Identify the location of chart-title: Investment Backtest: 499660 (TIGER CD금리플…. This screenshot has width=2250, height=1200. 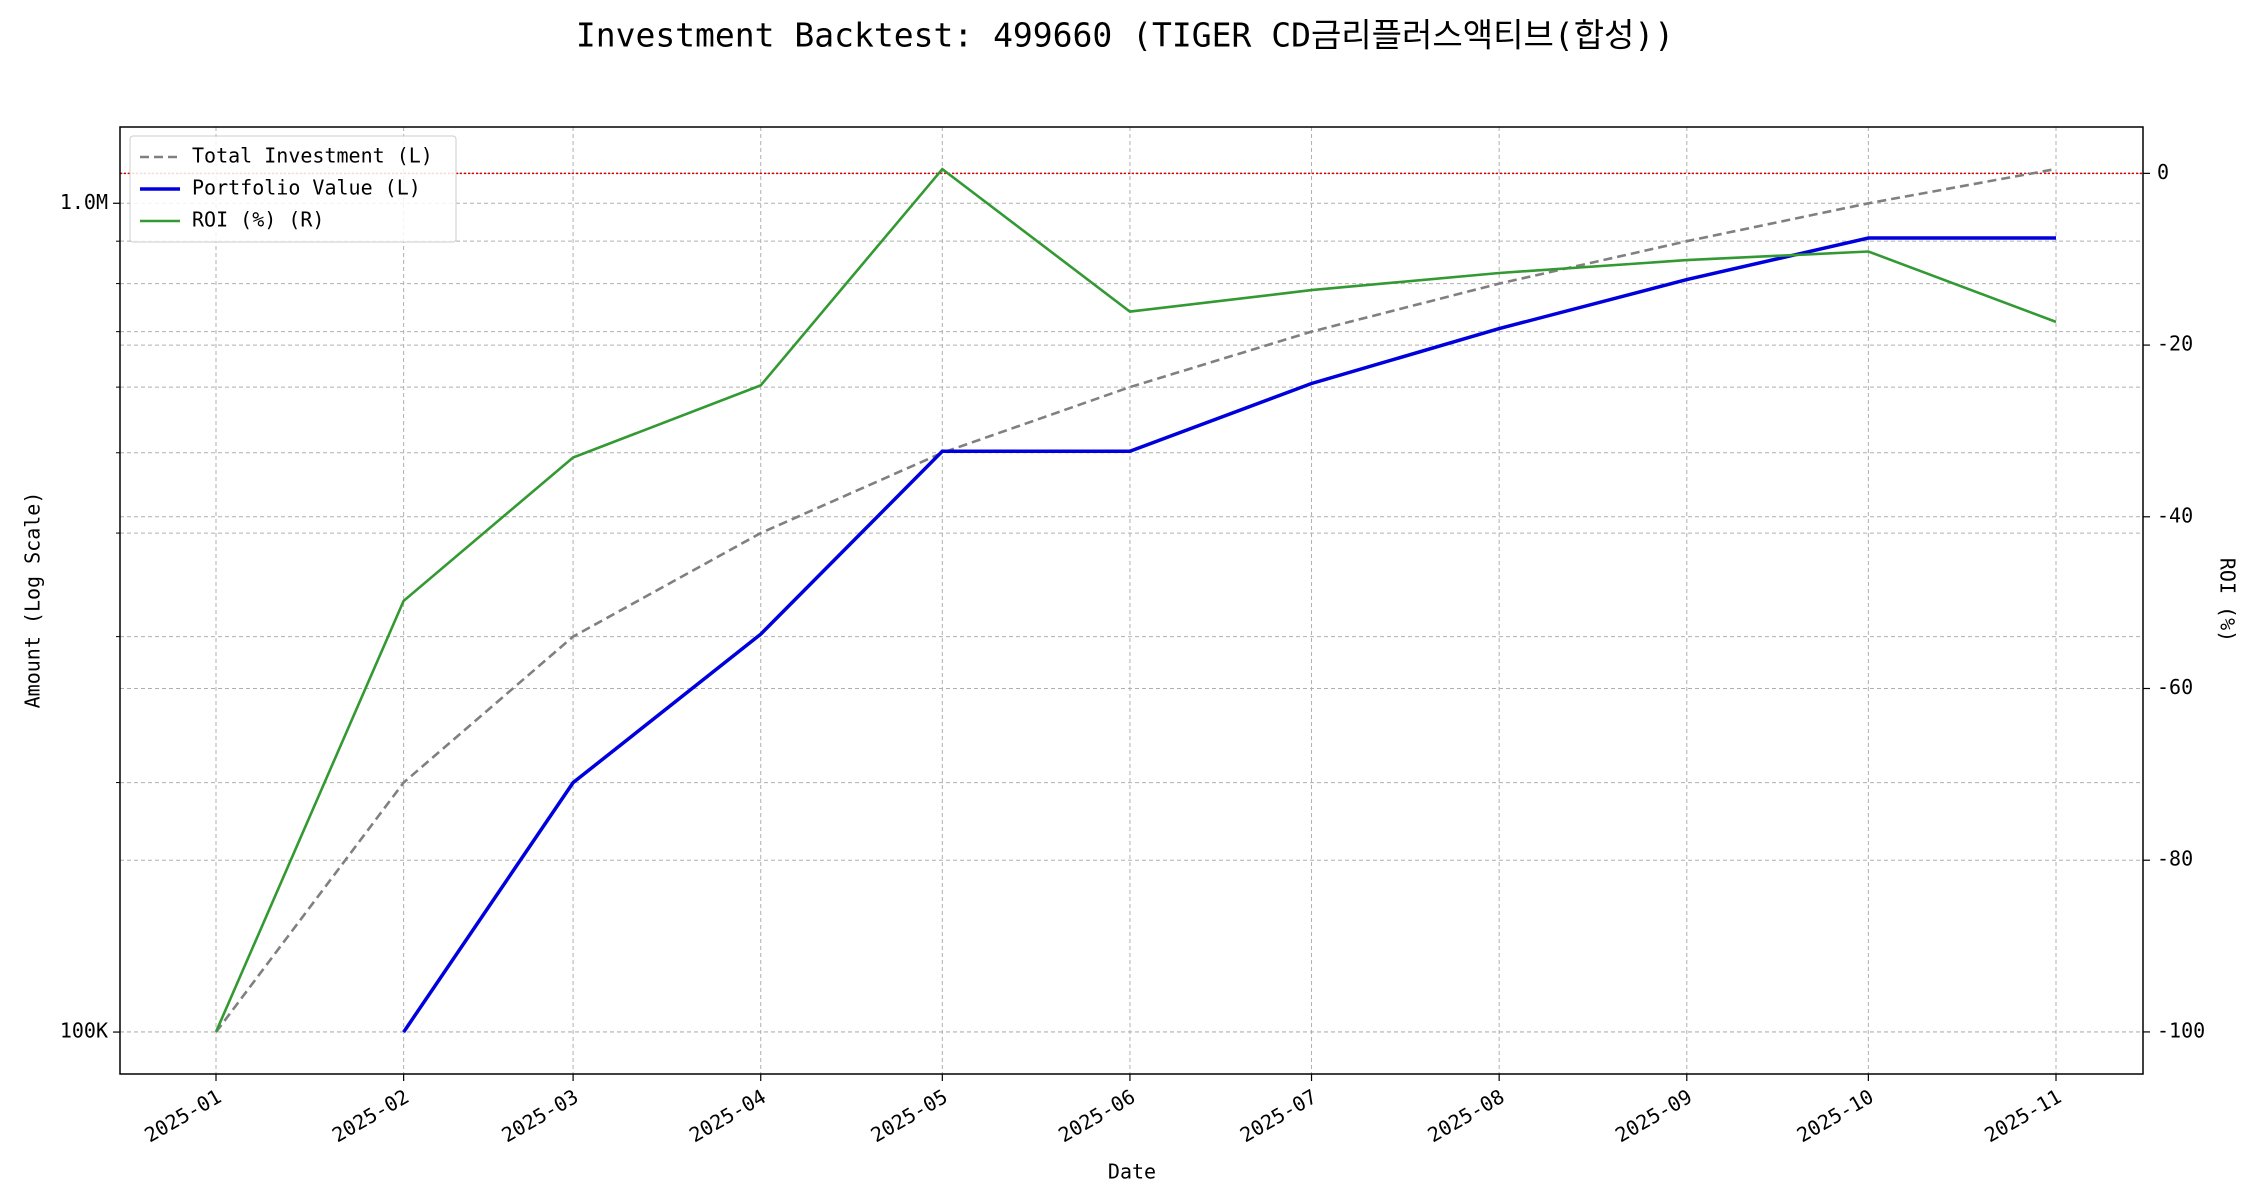
(1125, 35).